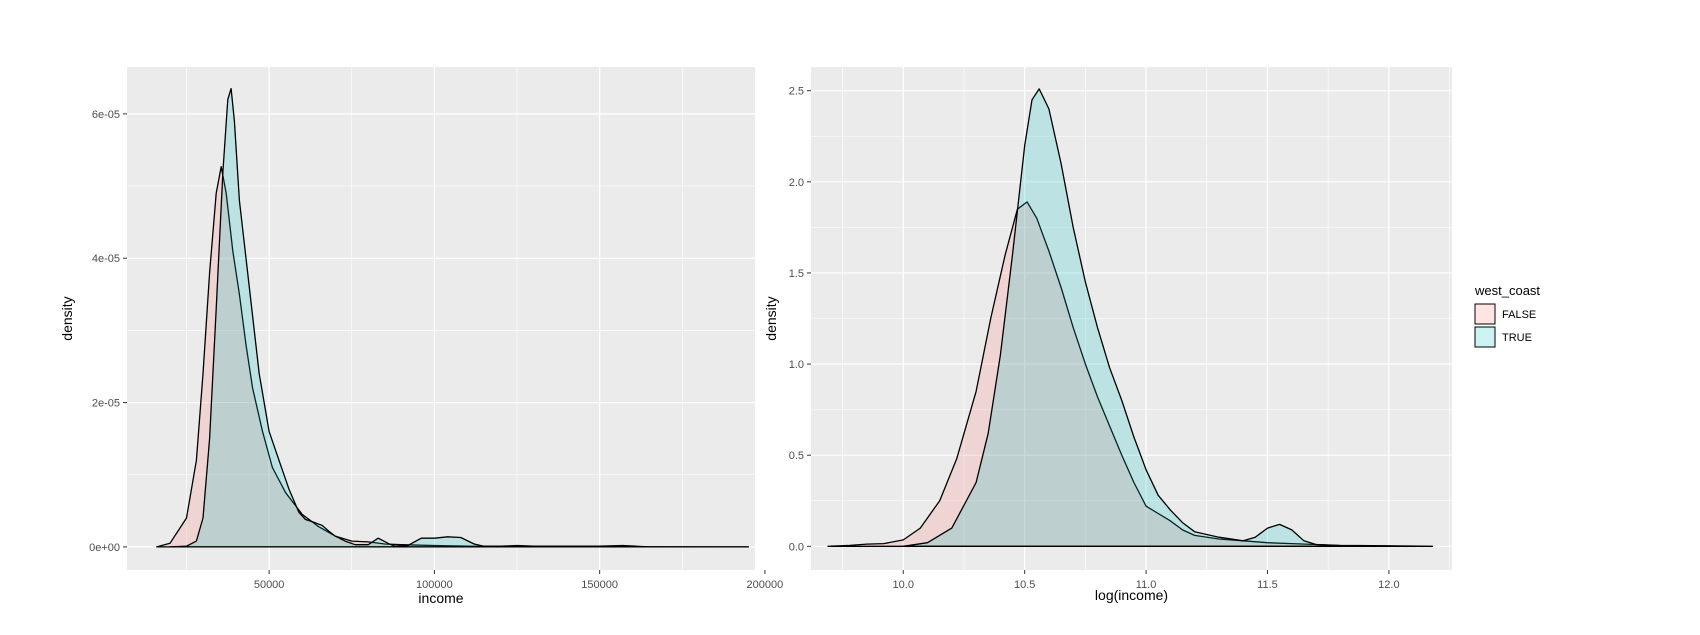 The image size is (1700, 635). I want to click on y-tick-label: 4e-05, so click(106, 259).